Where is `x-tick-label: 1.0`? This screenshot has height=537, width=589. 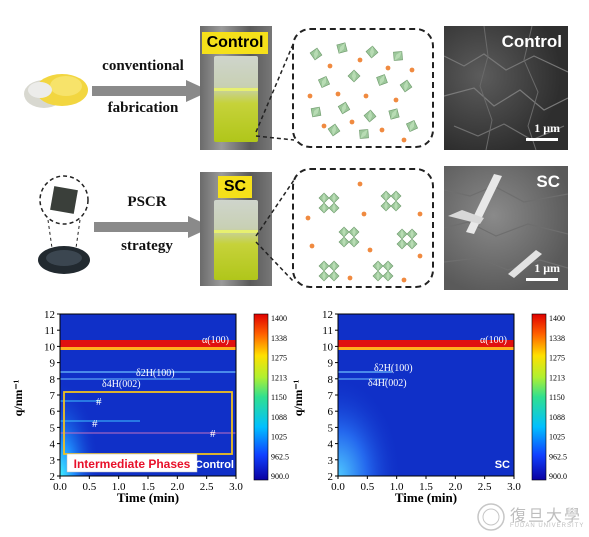 x-tick-label: 1.0 is located at coordinates (119, 487).